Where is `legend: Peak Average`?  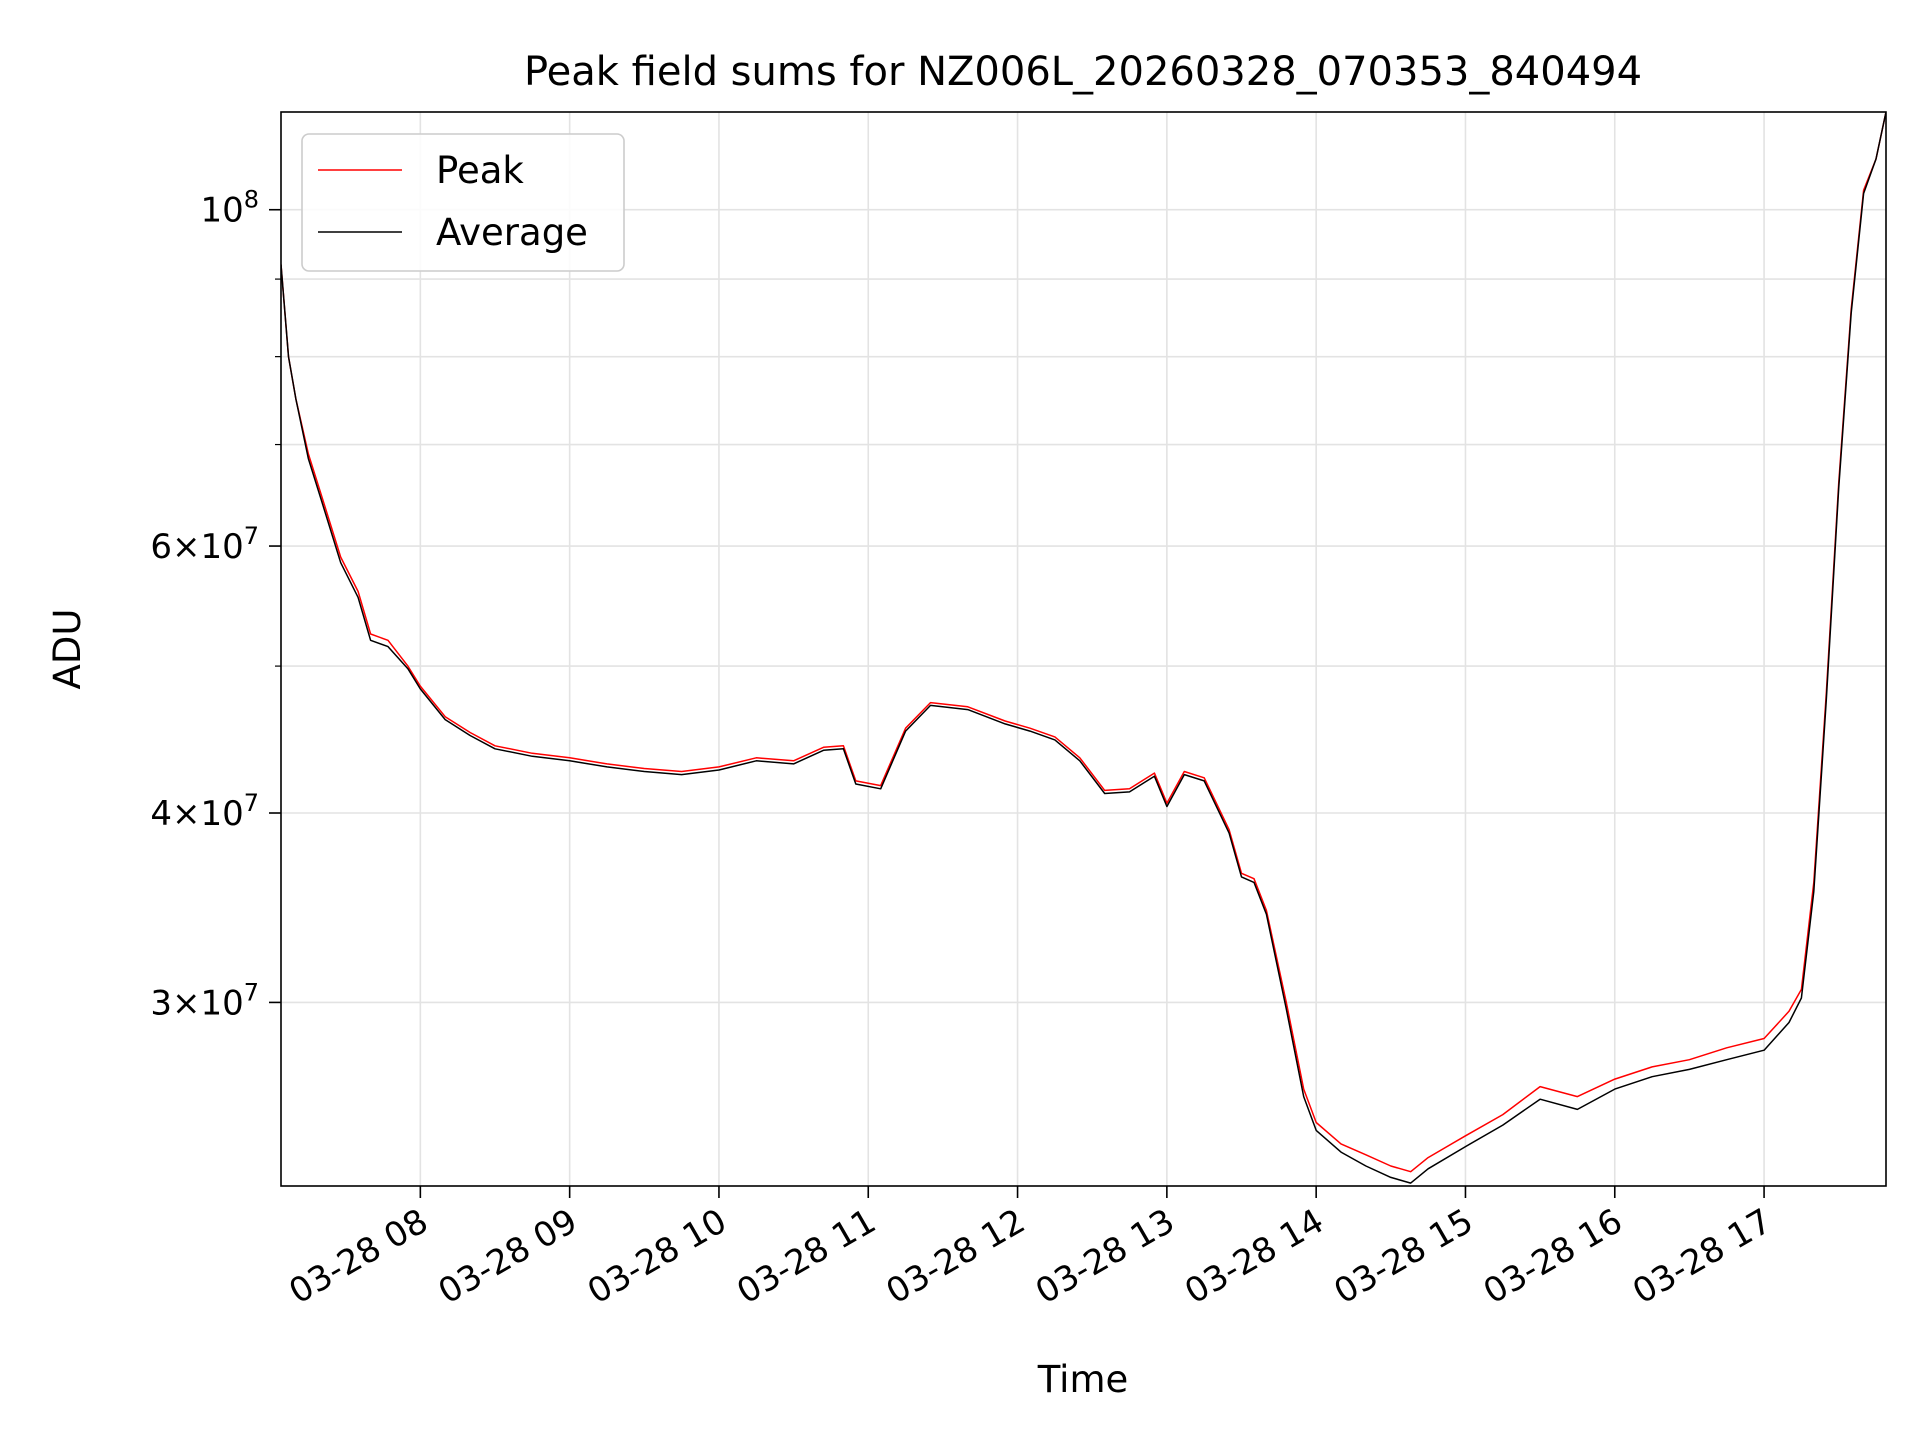 legend: Peak Average is located at coordinates (463, 202).